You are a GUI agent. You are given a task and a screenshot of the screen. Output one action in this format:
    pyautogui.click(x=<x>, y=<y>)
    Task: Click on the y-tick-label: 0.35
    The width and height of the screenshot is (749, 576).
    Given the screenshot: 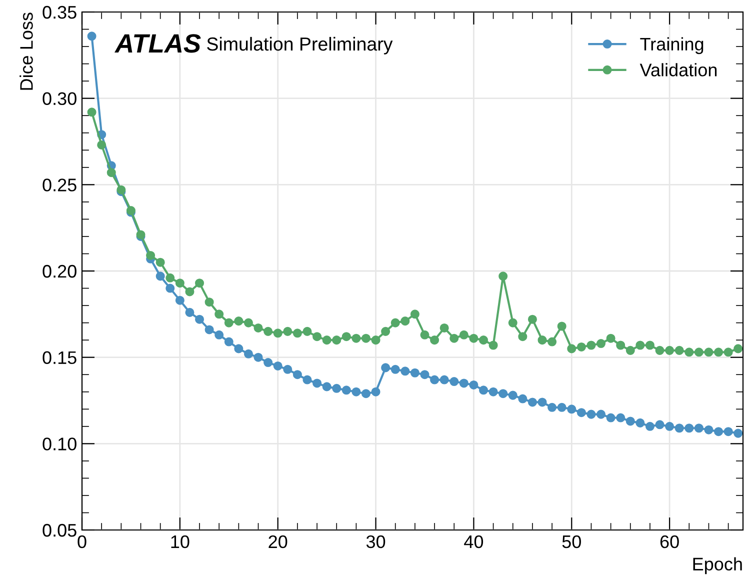 What is the action you would take?
    pyautogui.click(x=59, y=12)
    